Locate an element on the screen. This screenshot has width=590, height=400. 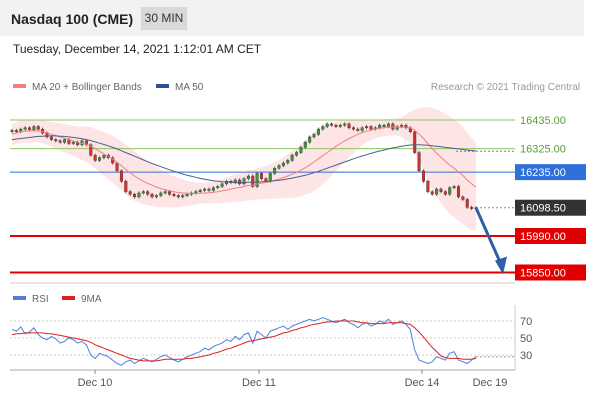
ma50-line is located at coordinates (244, 159).